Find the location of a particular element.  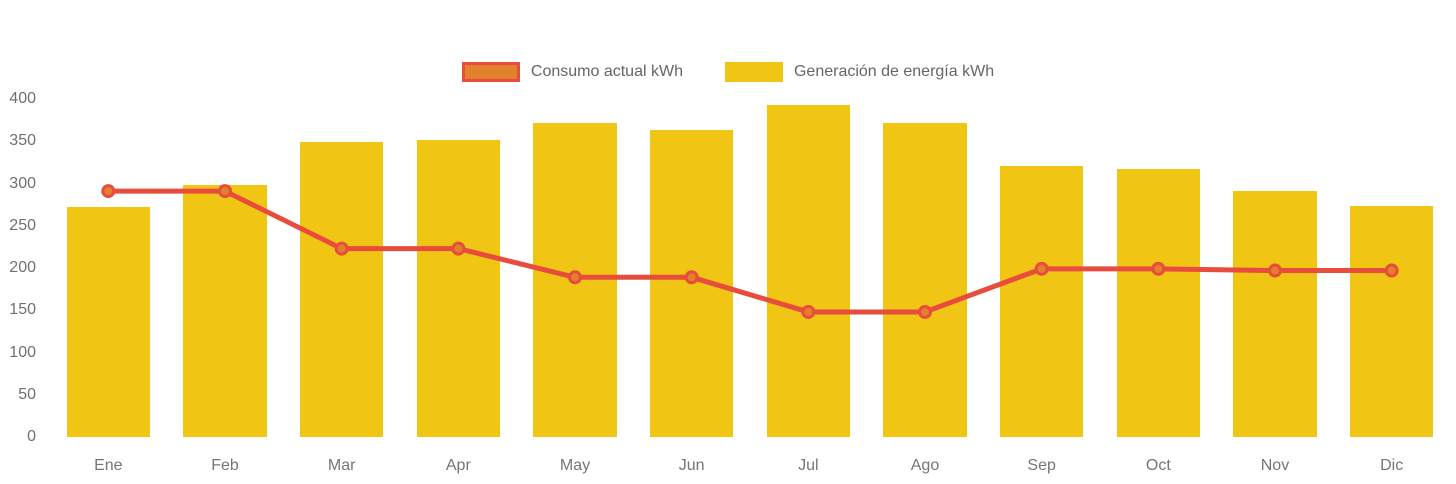

generation-bar-Nov is located at coordinates (1275, 314).